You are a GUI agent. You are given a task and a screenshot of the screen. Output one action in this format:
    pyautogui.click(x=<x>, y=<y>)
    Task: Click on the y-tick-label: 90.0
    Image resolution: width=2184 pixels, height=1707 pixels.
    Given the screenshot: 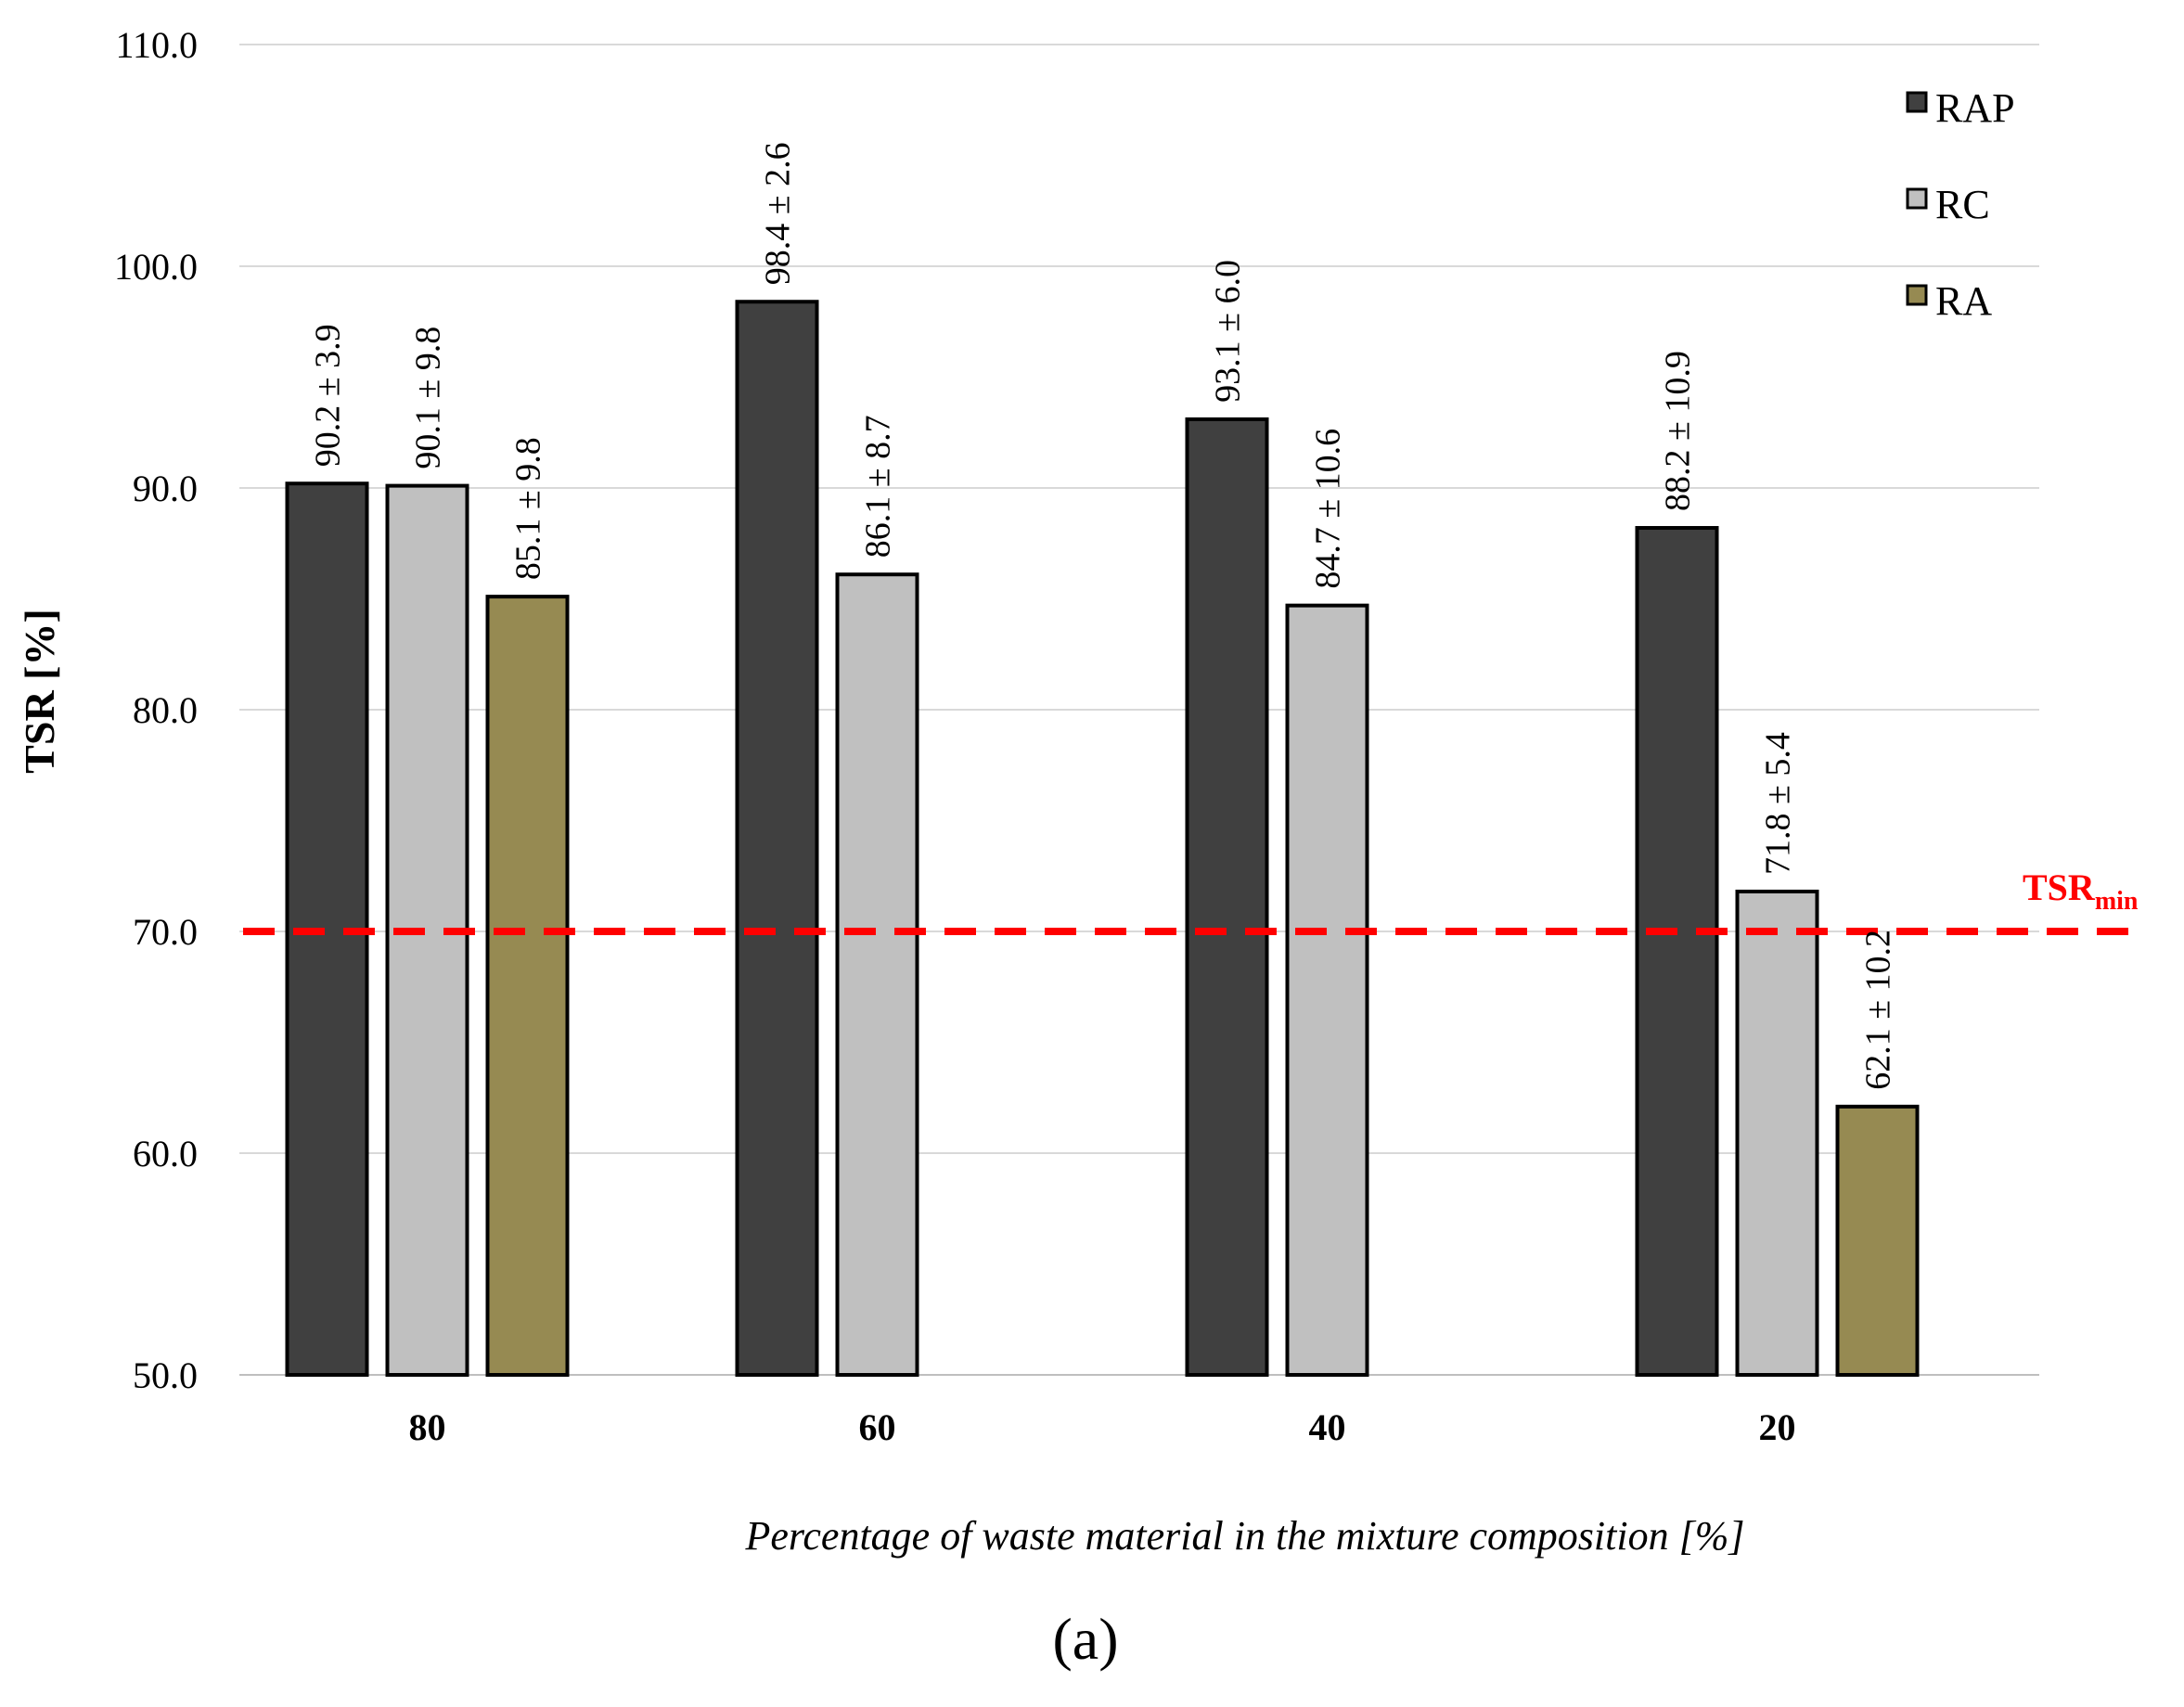 What is the action you would take?
    pyautogui.click(x=165, y=489)
    